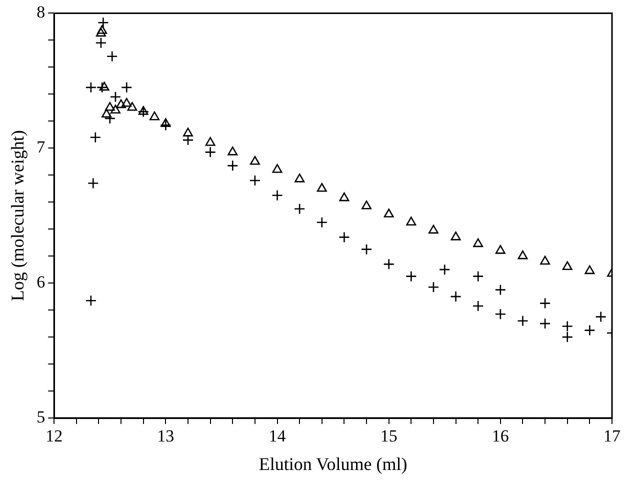  What do you see at coordinates (165, 436) in the screenshot?
I see `x-tick-label: 13` at bounding box center [165, 436].